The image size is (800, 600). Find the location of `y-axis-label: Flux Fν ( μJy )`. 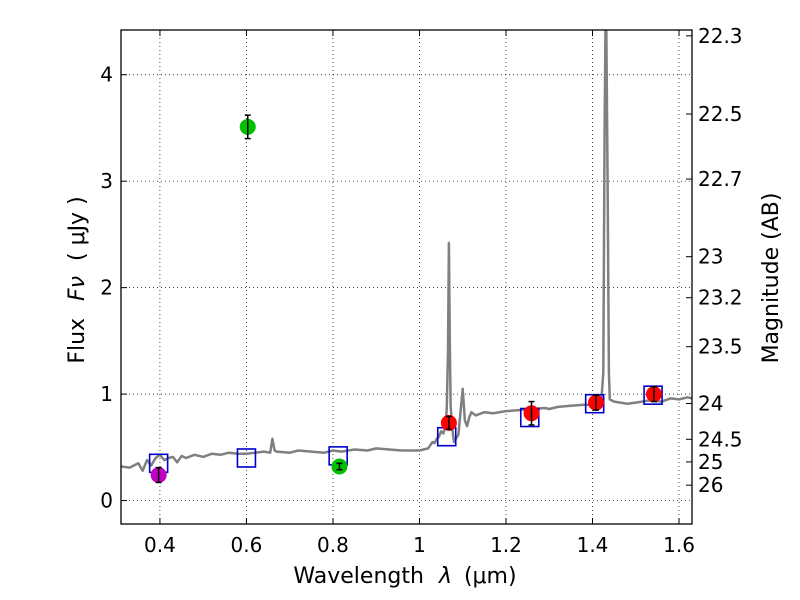

y-axis-label: Flux Fν ( μJy ) is located at coordinates (77, 279).